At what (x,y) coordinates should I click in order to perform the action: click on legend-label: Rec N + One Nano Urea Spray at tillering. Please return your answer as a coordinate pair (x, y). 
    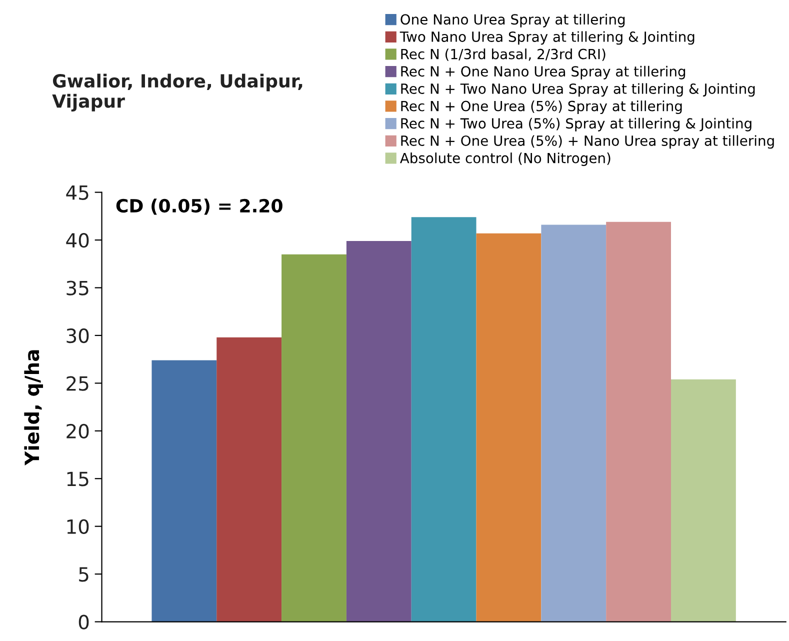
    Looking at the image, I should click on (543, 73).